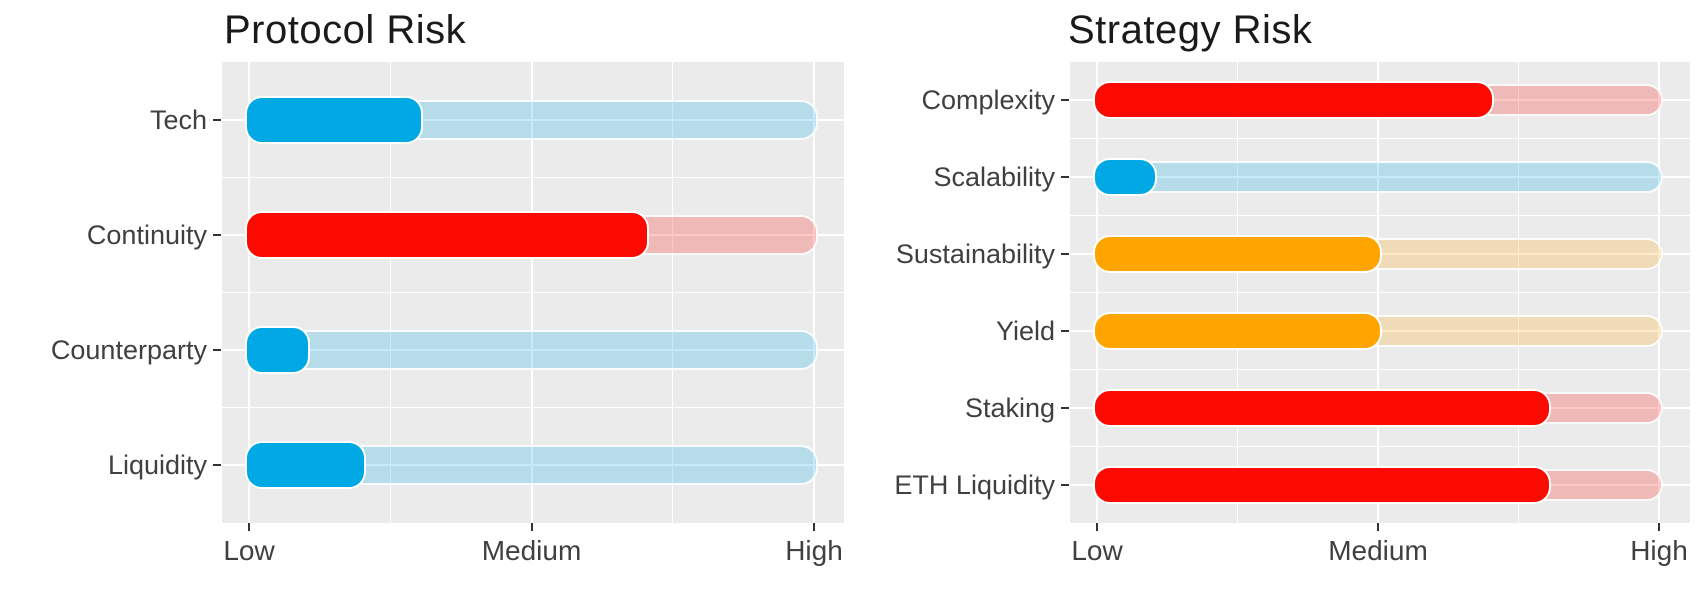 The height and width of the screenshot is (612, 1700). Describe the element at coordinates (178, 119) in the screenshot. I see `category-label: Tech` at that location.